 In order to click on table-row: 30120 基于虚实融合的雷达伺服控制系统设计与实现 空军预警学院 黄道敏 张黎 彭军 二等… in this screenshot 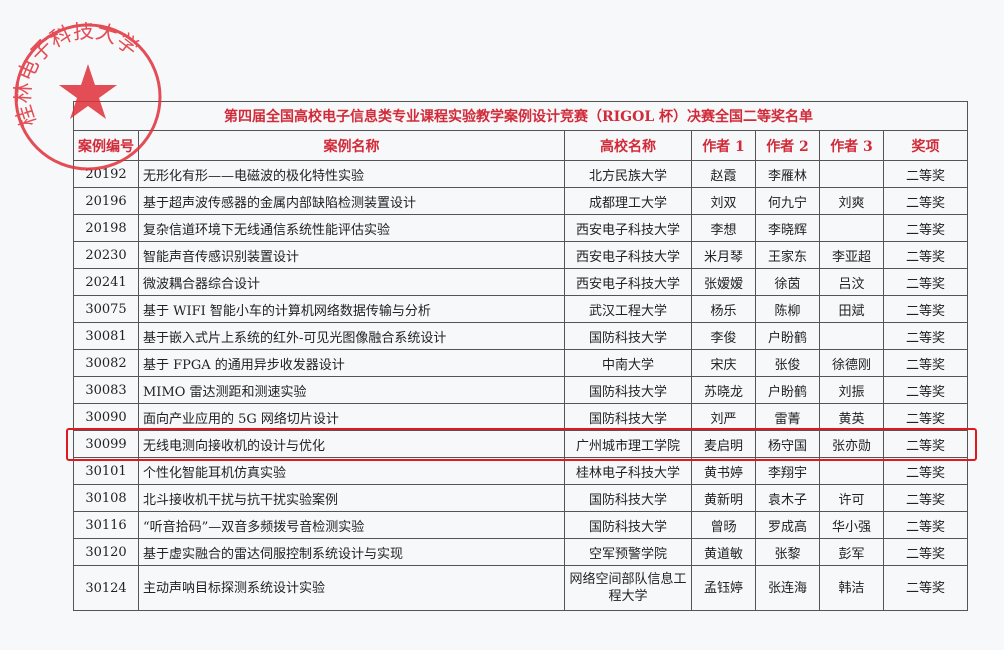, I will do `click(521, 552)`.